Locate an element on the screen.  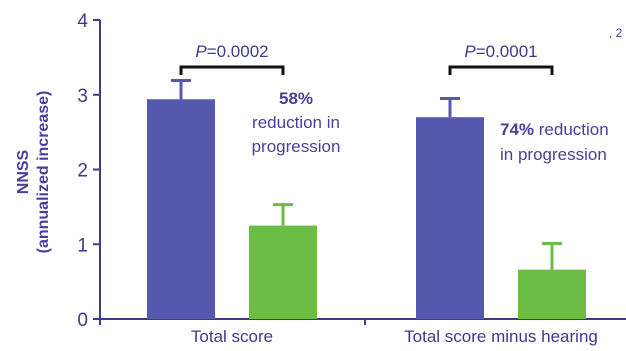
y-axis-label-group: NNSS (annualized increase) is located at coordinates (33, 172).